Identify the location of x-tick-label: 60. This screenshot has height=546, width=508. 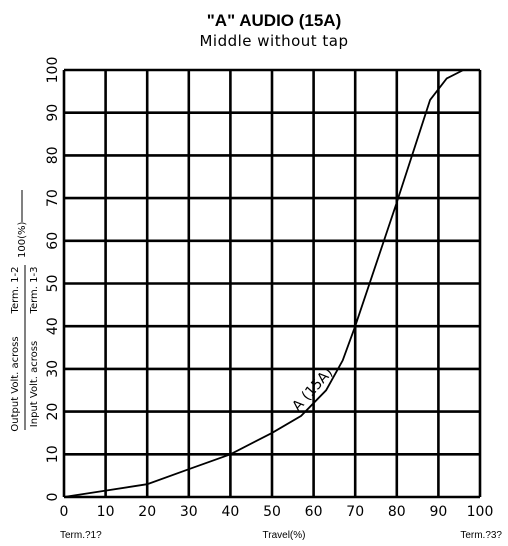
(314, 512).